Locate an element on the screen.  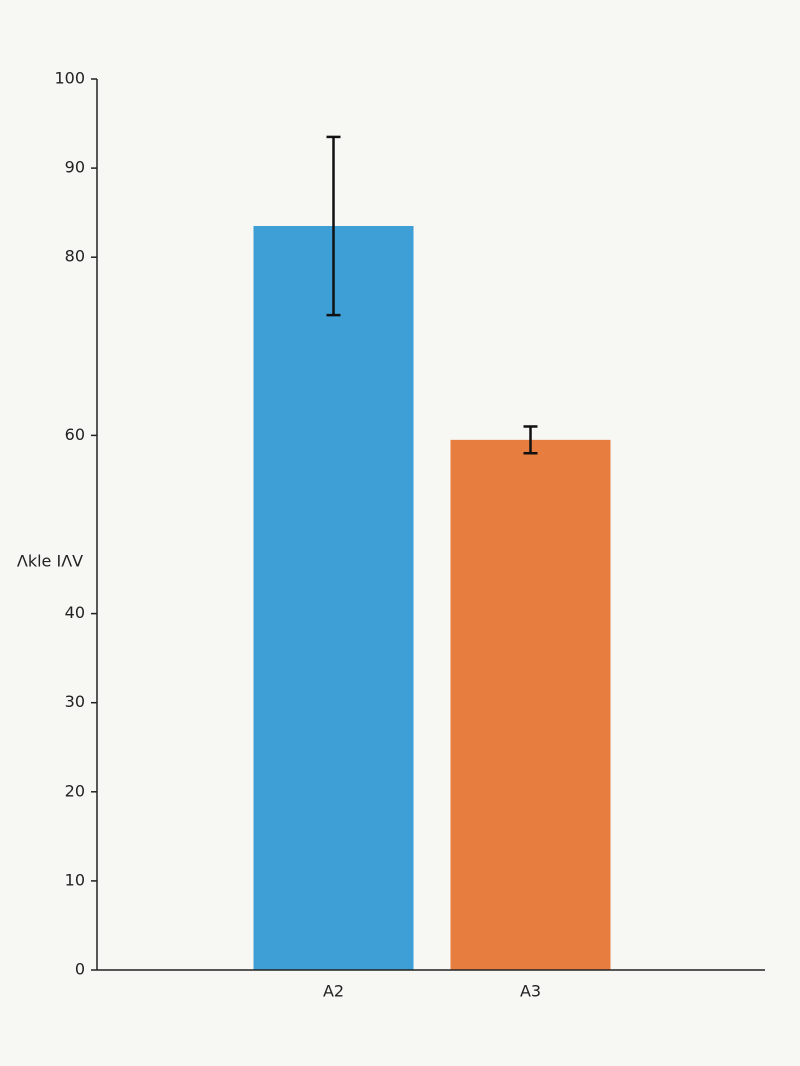
y-tick-label: 40 is located at coordinates (75, 612).